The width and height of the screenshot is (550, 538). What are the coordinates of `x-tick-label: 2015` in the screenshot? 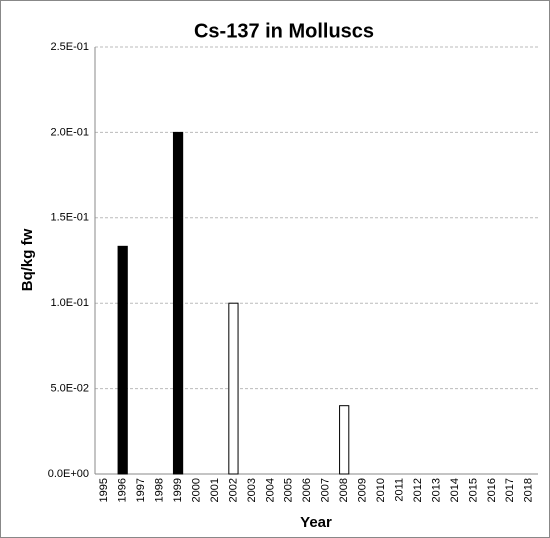 It's located at (473, 490).